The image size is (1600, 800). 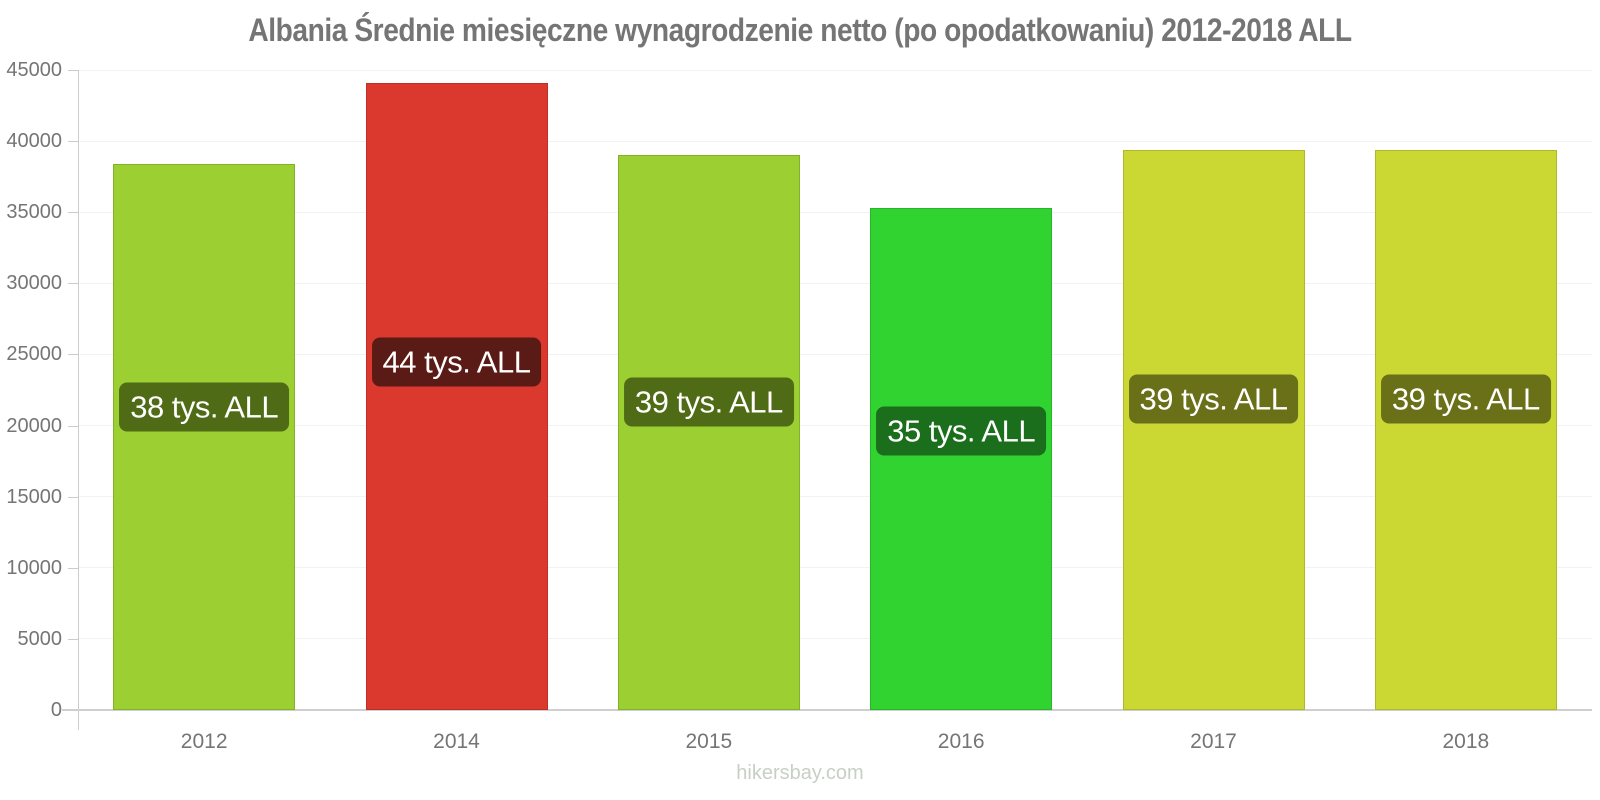 What do you see at coordinates (34, 354) in the screenshot?
I see `y-axis-label-25000: 25000` at bounding box center [34, 354].